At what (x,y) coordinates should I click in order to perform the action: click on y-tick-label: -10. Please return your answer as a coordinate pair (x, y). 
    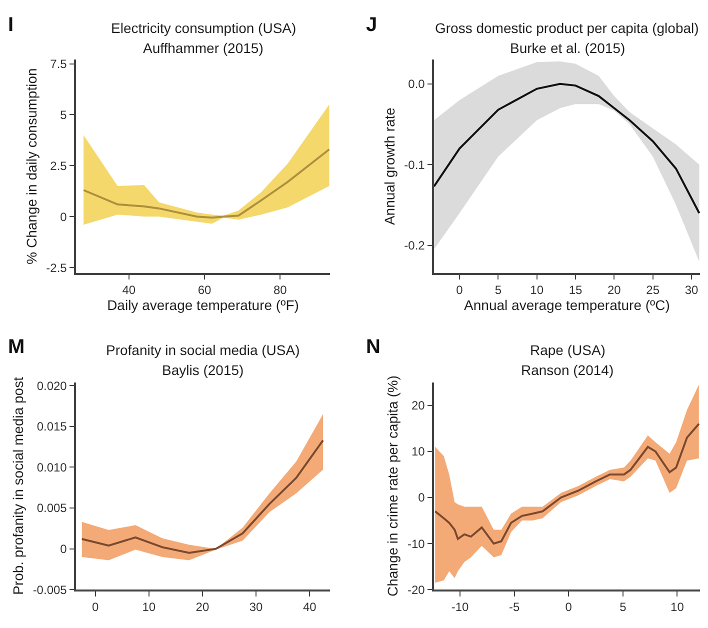
    Looking at the image, I should click on (417, 543).